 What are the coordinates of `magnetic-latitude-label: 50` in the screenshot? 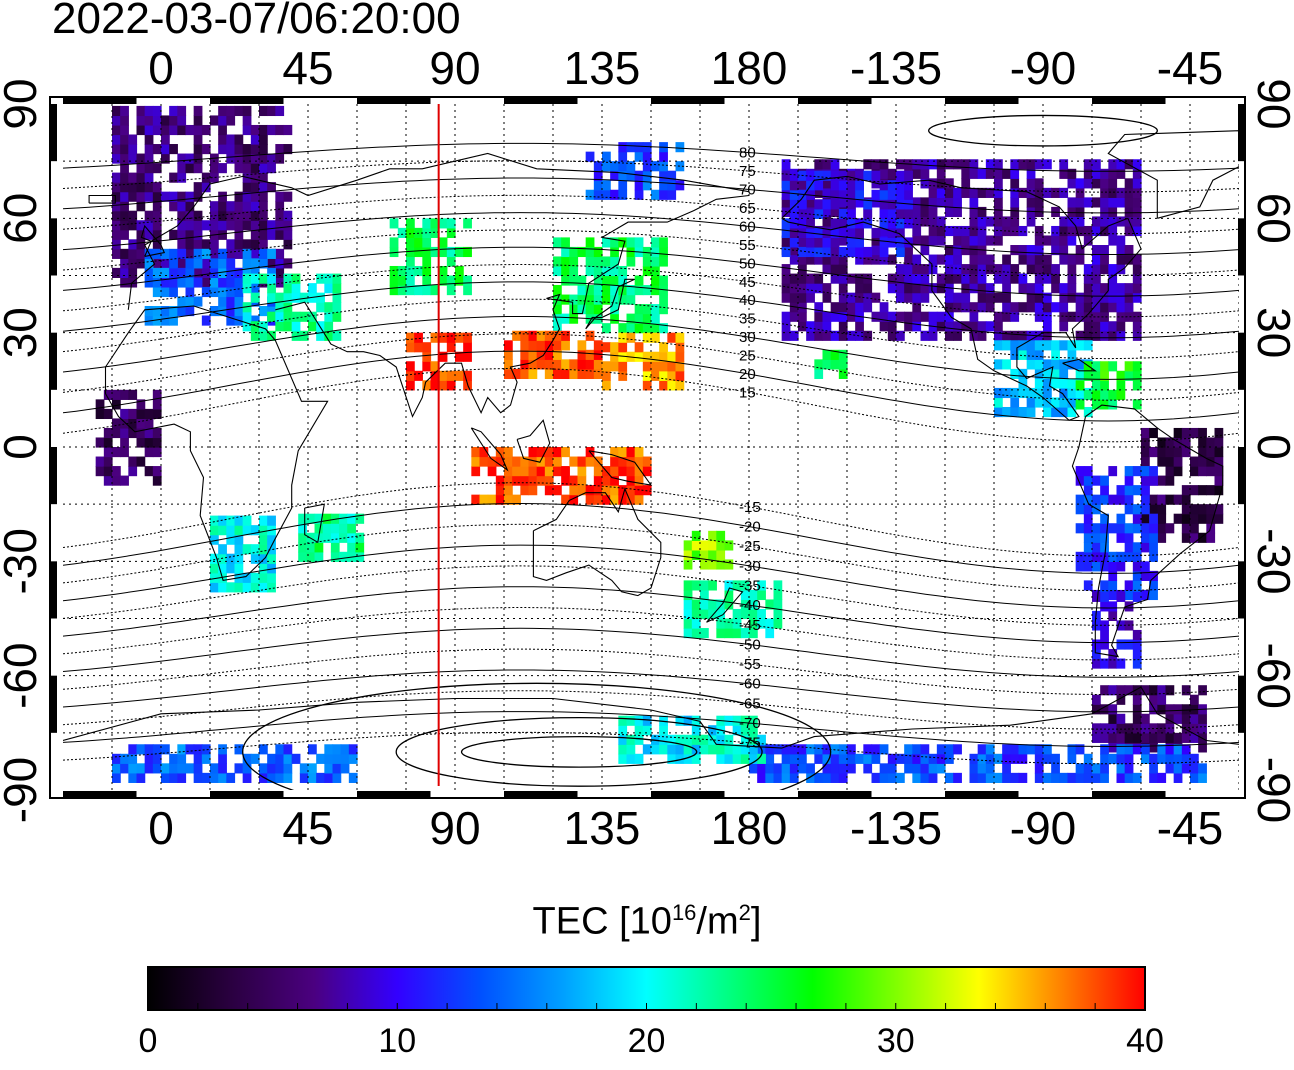 It's located at (747, 263).